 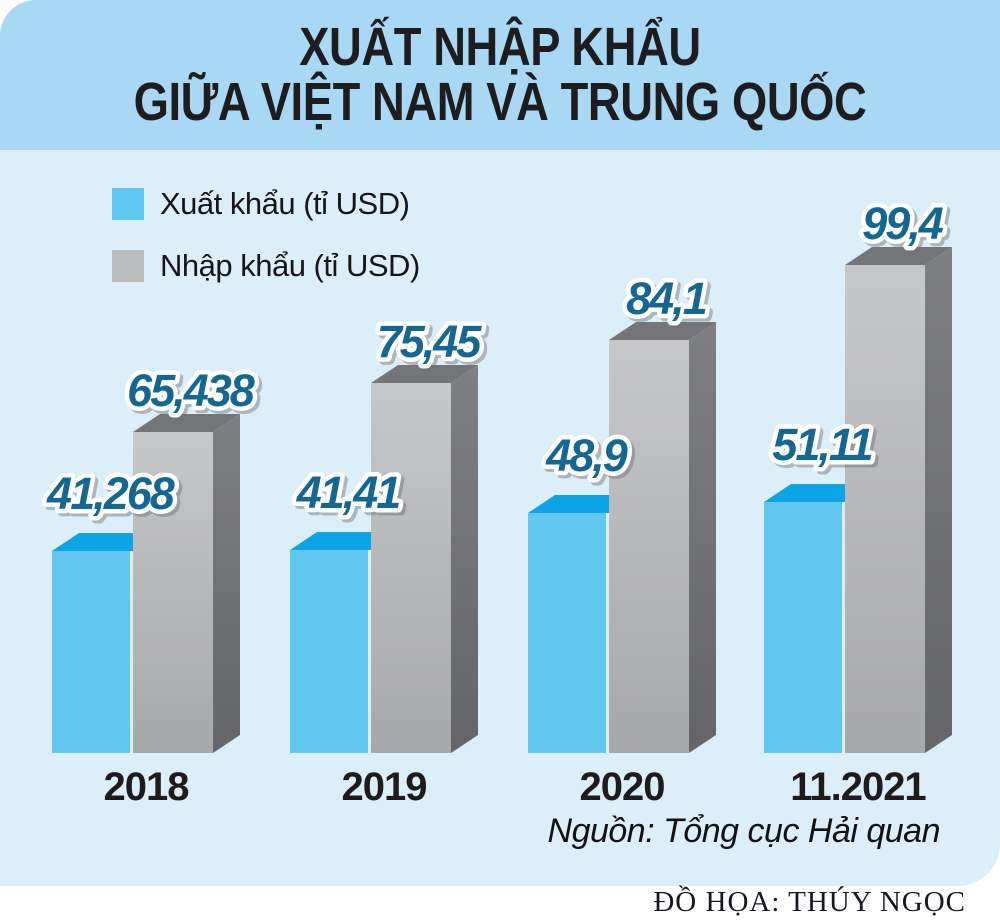 What do you see at coordinates (662, 331) in the screenshot?
I see `import-bar-top-2020` at bounding box center [662, 331].